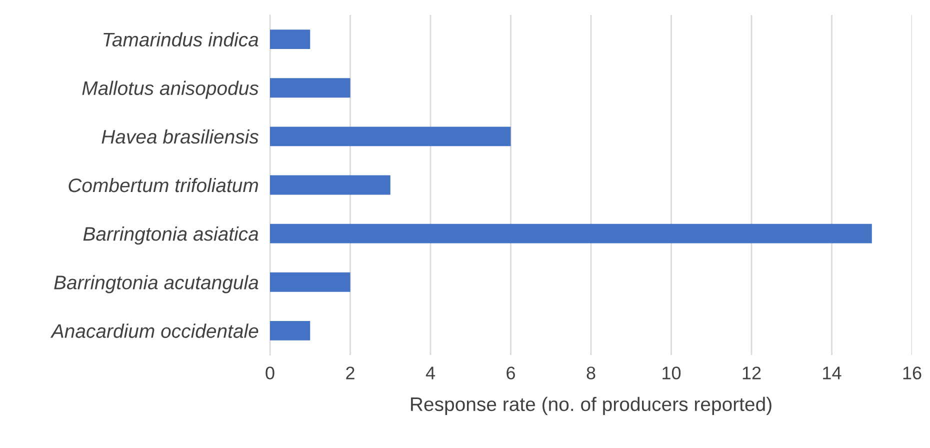  I want to click on y-tick-label: Havea brasiliensis, so click(180, 136).